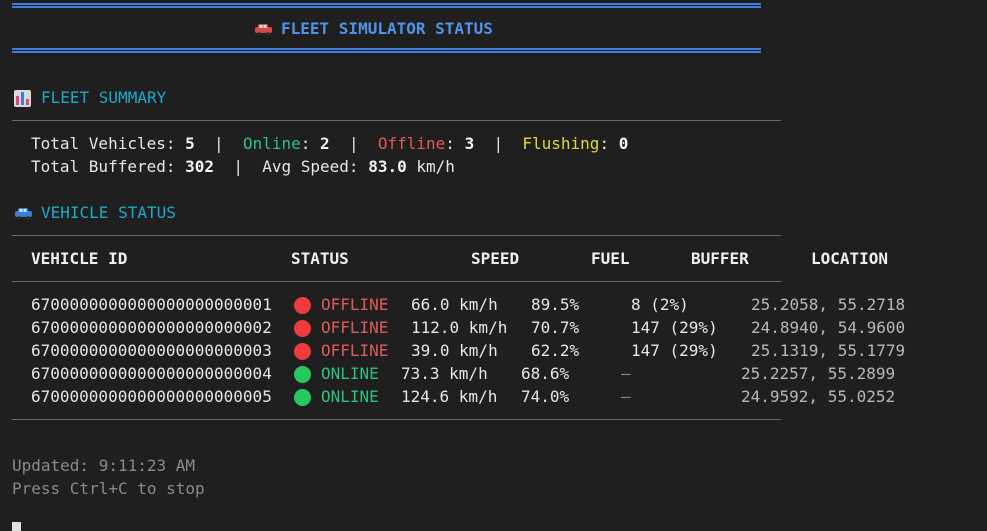 Image resolution: width=987 pixels, height=531 pixels. Describe the element at coordinates (103, 143) in the screenshot. I see `total-vehicles-label: Total Vehicles:` at that location.